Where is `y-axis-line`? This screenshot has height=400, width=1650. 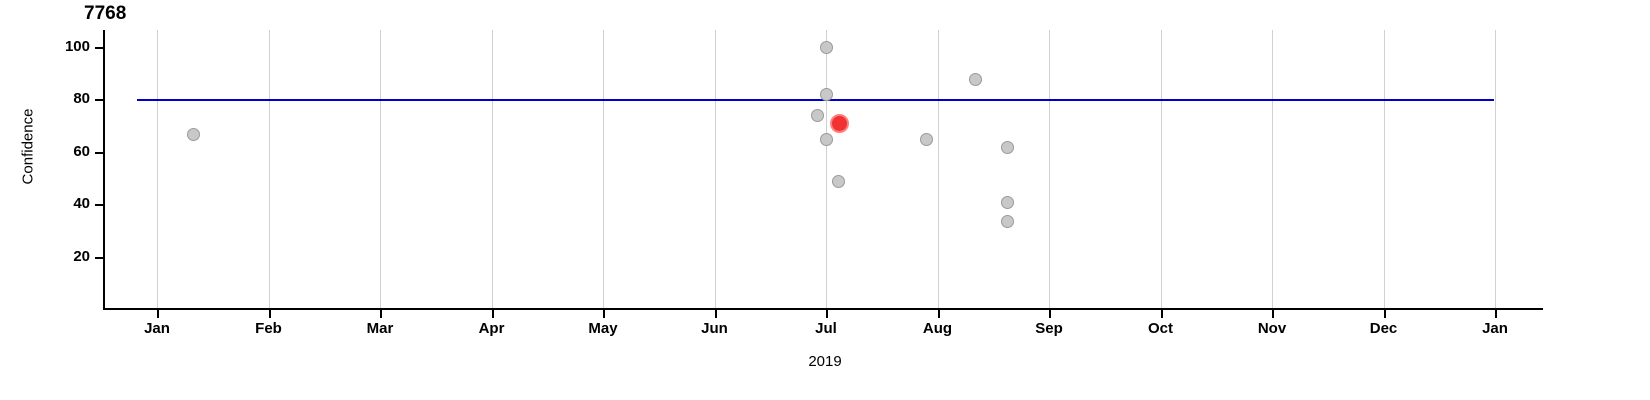
y-axis-line is located at coordinates (104, 170).